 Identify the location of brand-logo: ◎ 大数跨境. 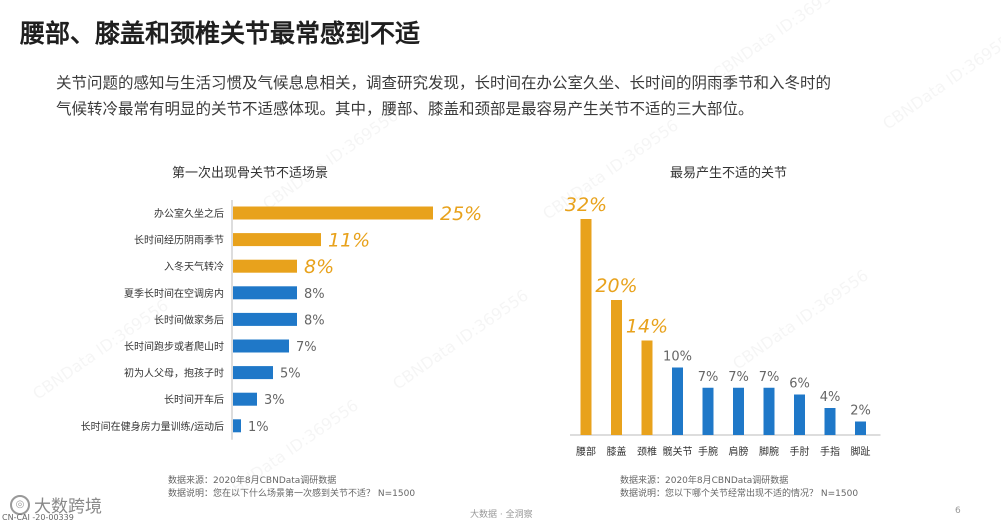
(56, 504).